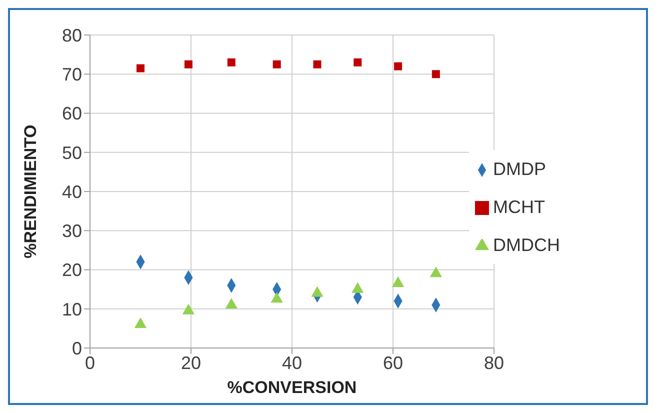 The height and width of the screenshot is (411, 655). What do you see at coordinates (72, 192) in the screenshot?
I see `y-tick-label: 40` at bounding box center [72, 192].